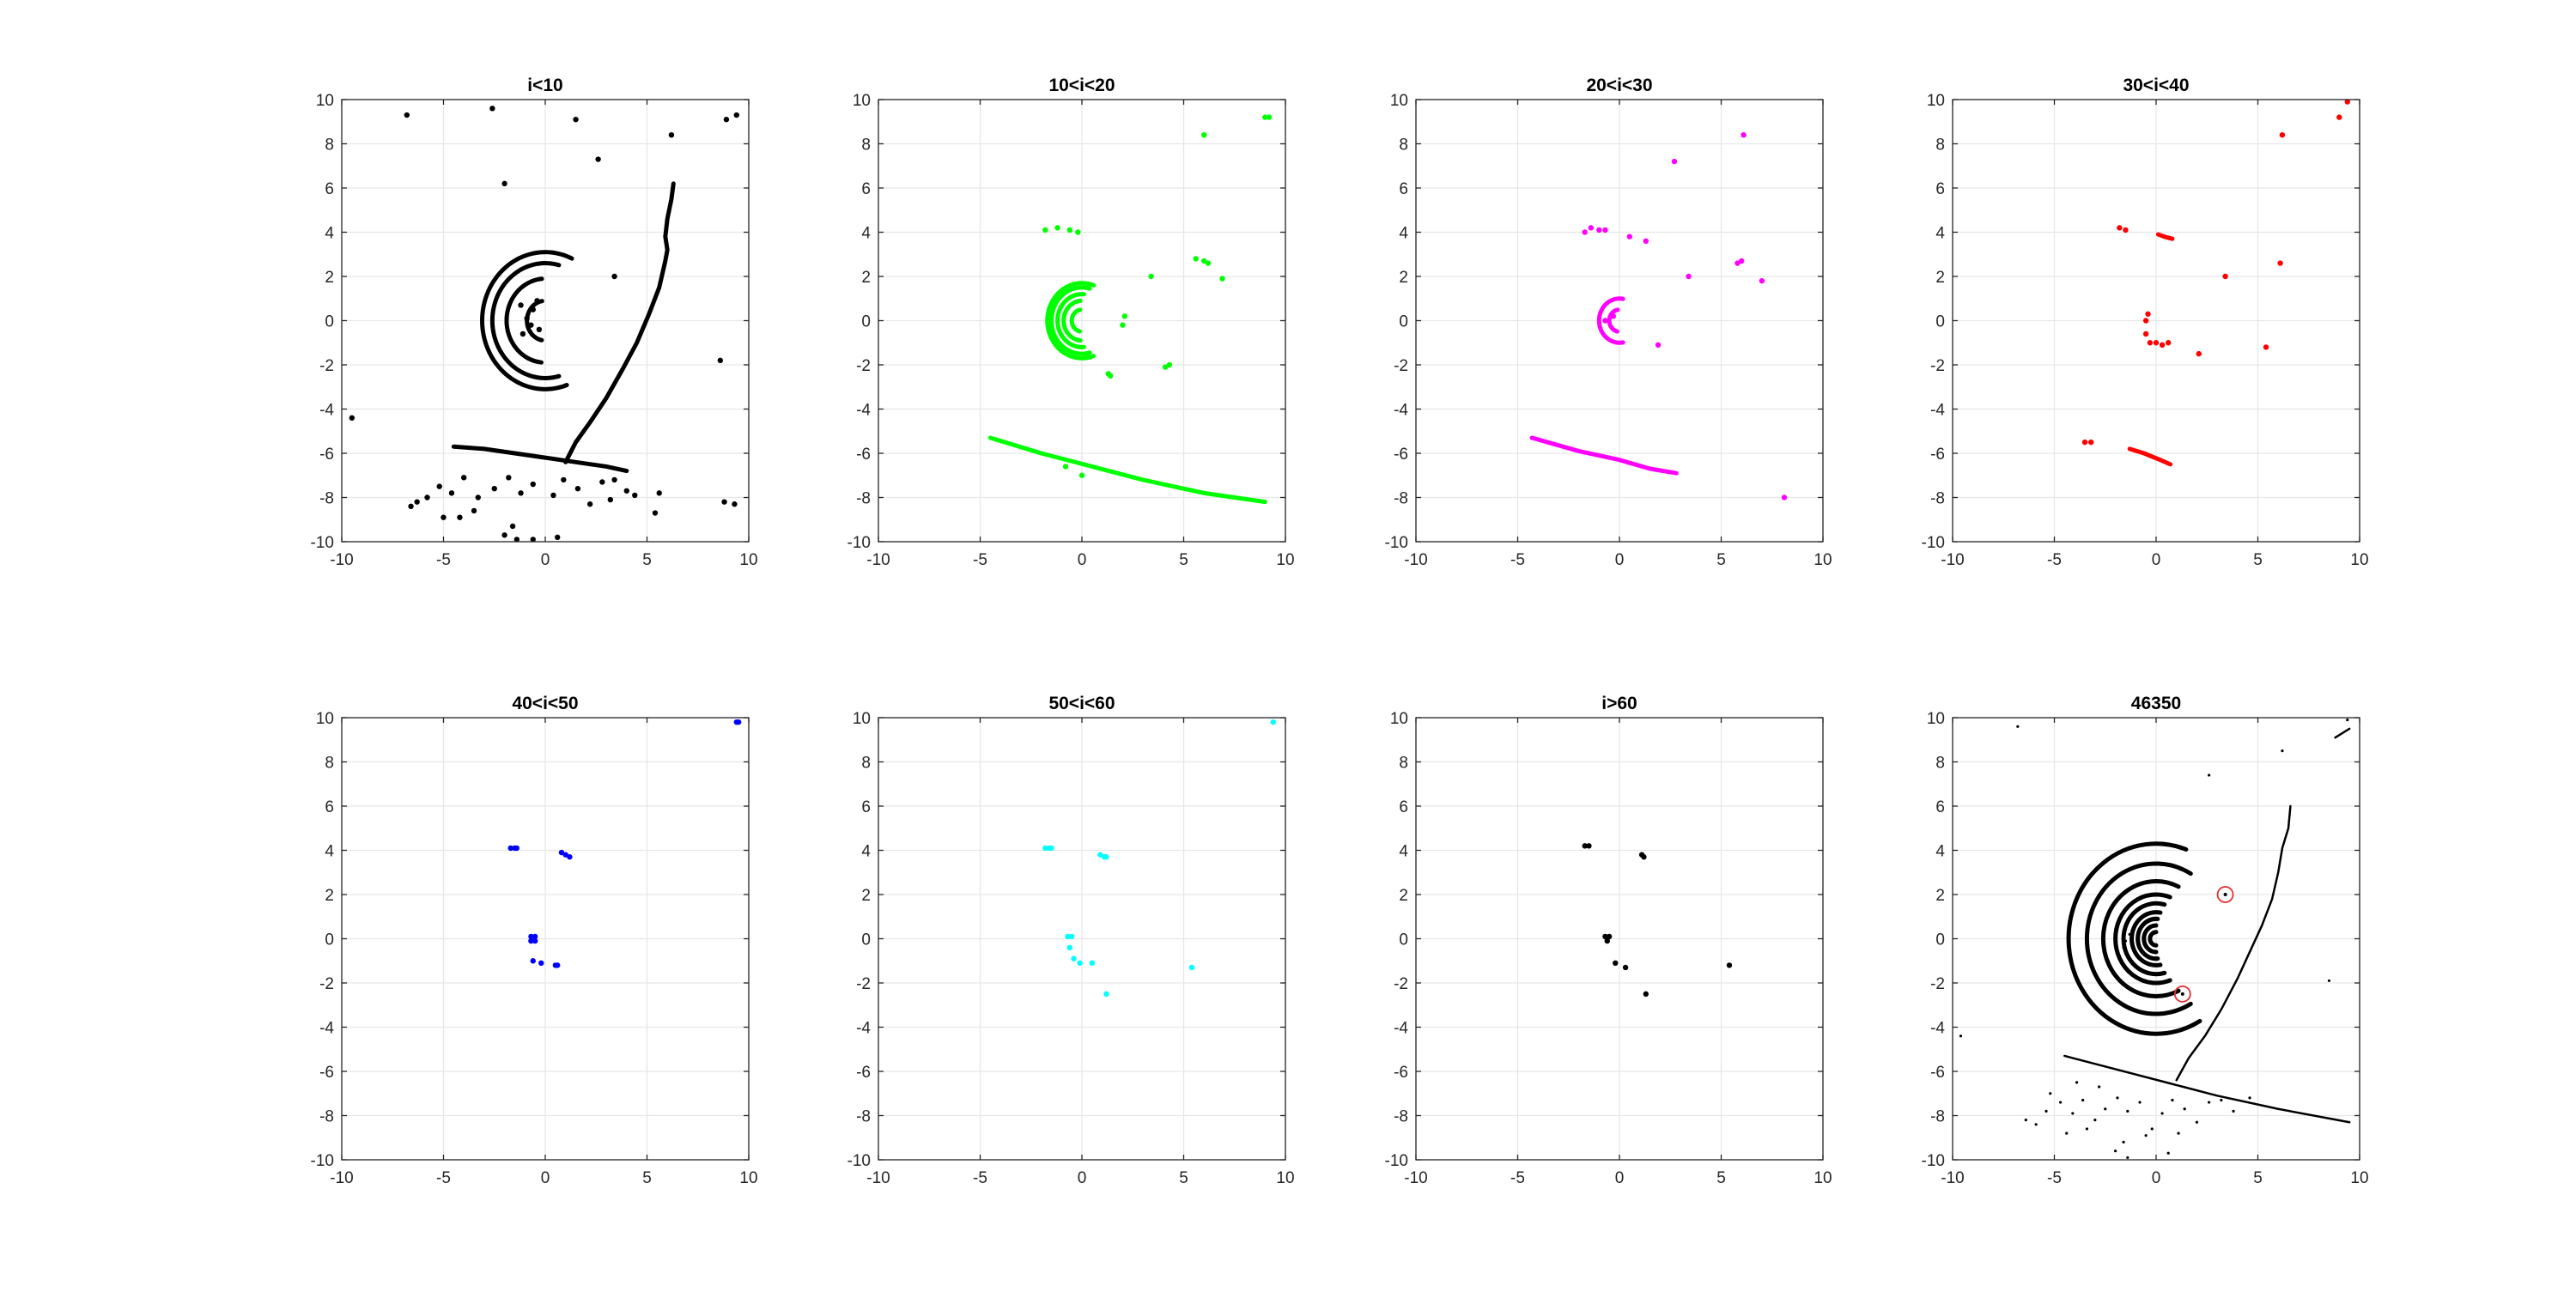 This screenshot has width=2576, height=1292. What do you see at coordinates (866, 189) in the screenshot?
I see `y-tick-label: 6` at bounding box center [866, 189].